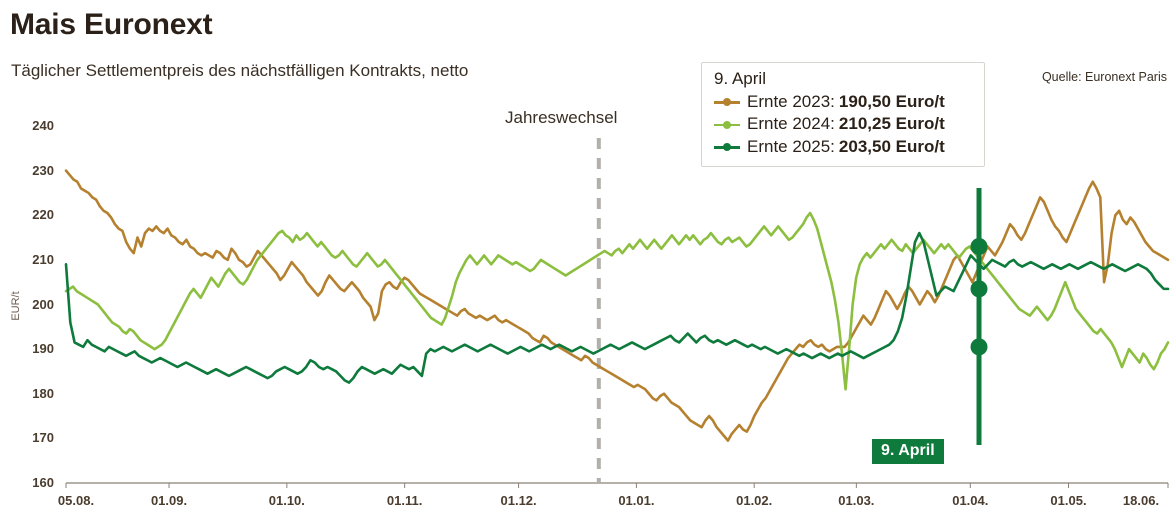 The image size is (1175, 521). I want to click on legend-item: Ernte 2024: 210,25 Euro/t, so click(844, 124).